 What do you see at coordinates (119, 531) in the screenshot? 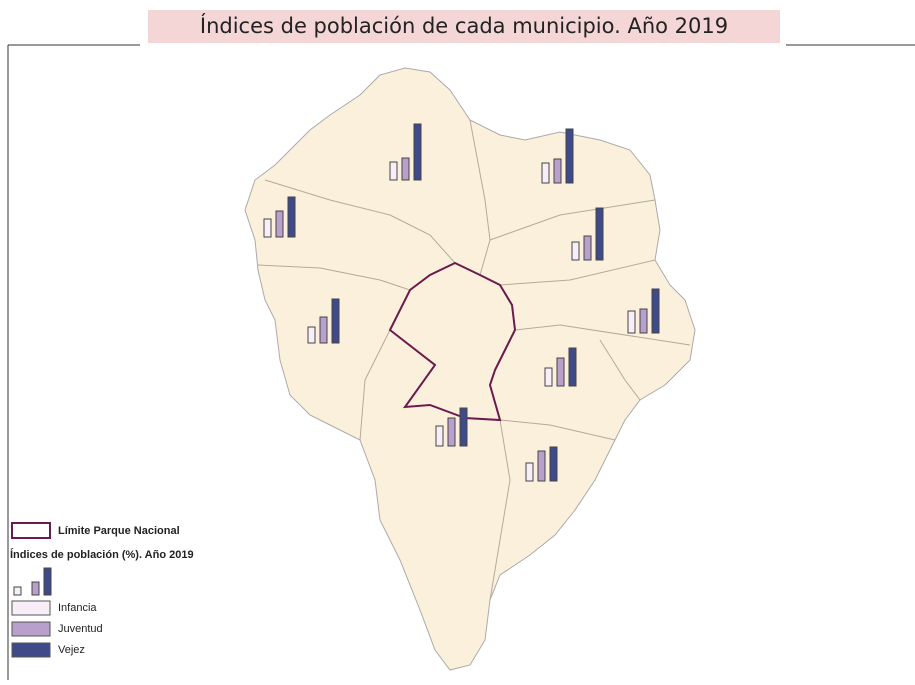
I see `legend-park: Límite Parque Nacional` at bounding box center [119, 531].